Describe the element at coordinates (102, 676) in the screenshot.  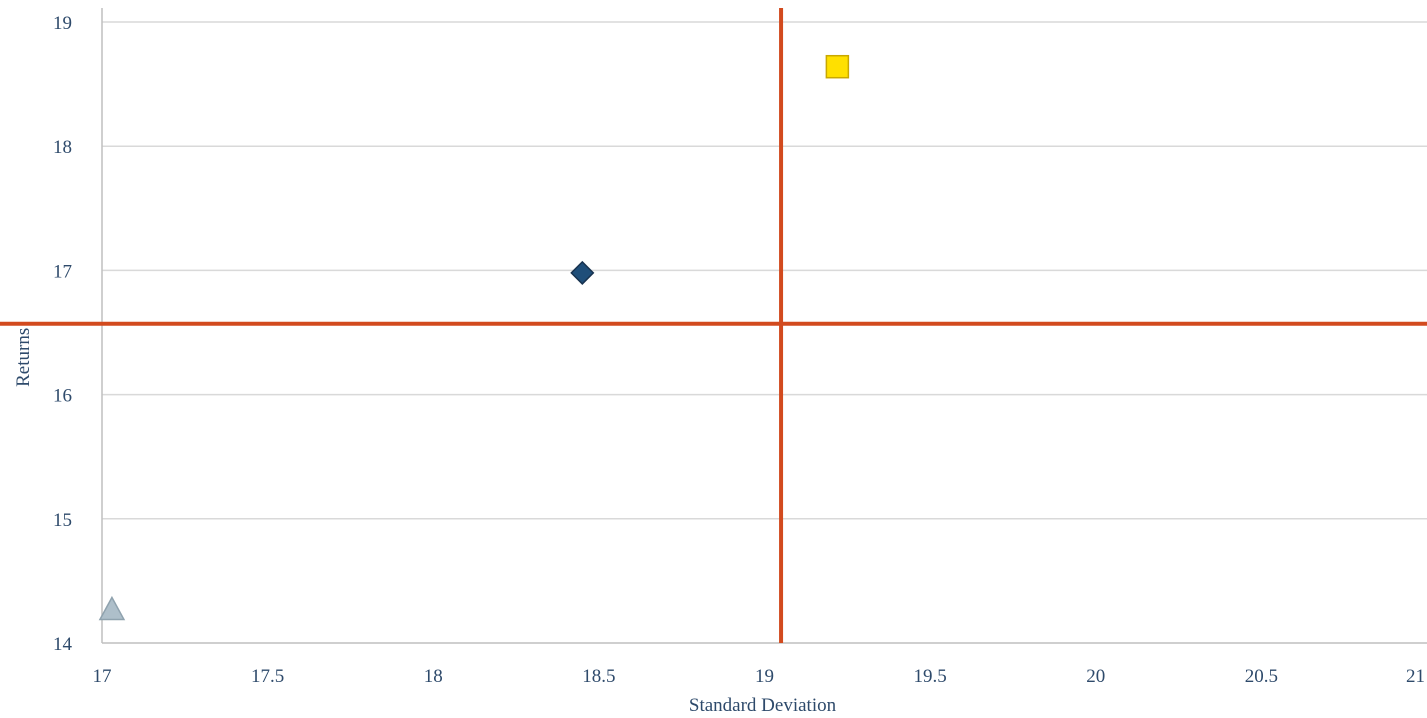
I see `x-tick-label: 17` at that location.